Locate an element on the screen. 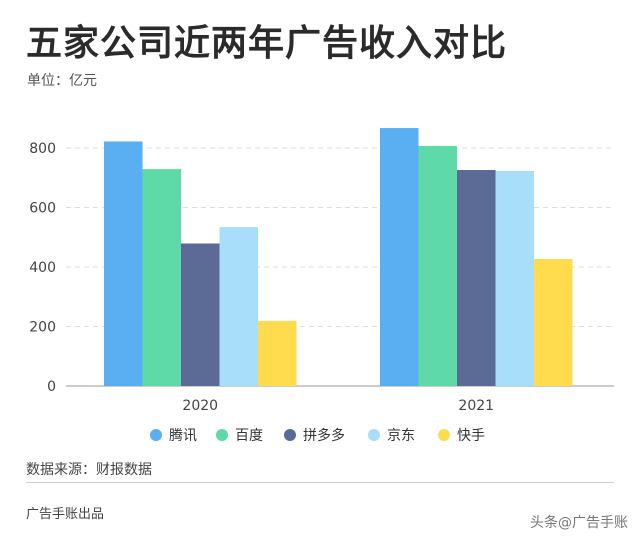 The height and width of the screenshot is (544, 640). y-tick-label: 600 is located at coordinates (42, 209).